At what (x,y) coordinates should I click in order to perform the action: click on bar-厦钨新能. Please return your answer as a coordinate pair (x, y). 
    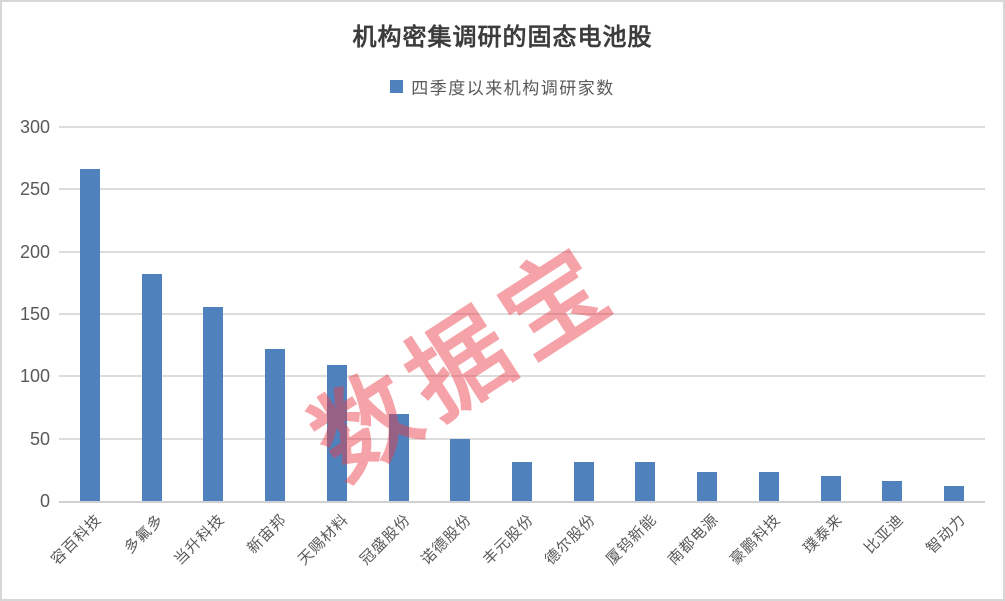
    Looking at the image, I should click on (645, 481).